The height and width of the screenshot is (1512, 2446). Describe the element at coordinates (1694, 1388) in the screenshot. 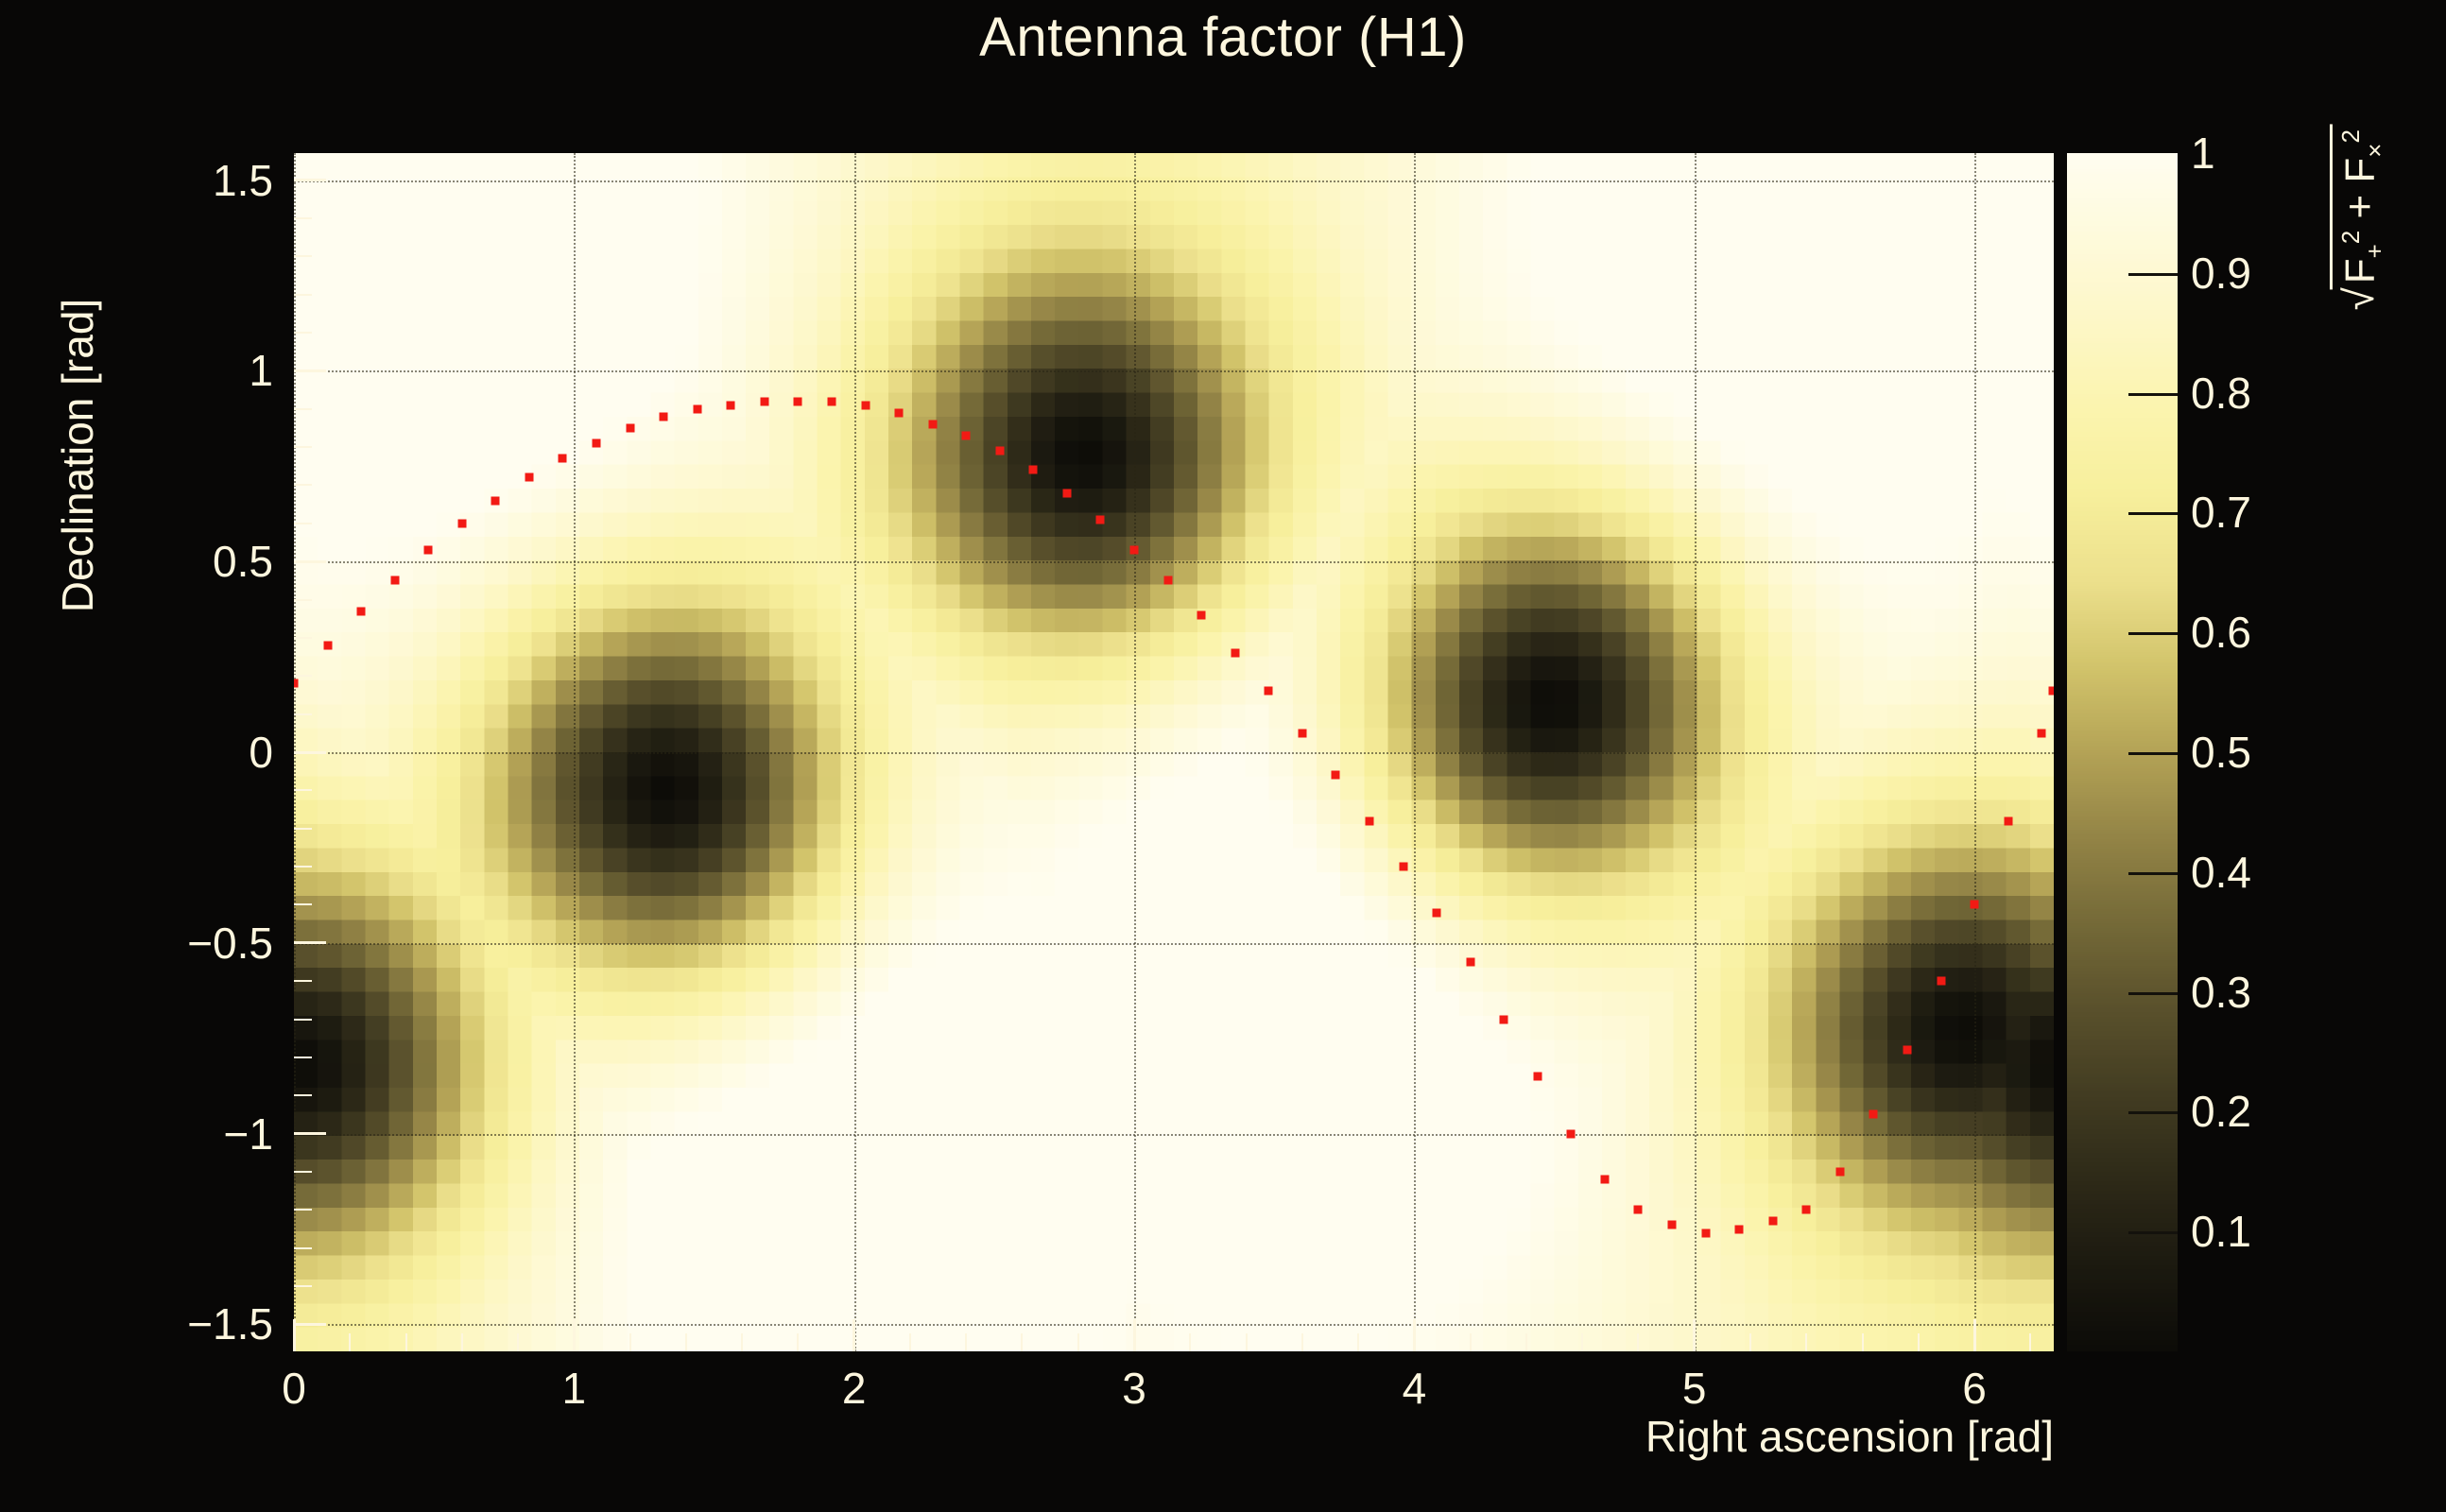

I see `x-tick-label: 5` at that location.